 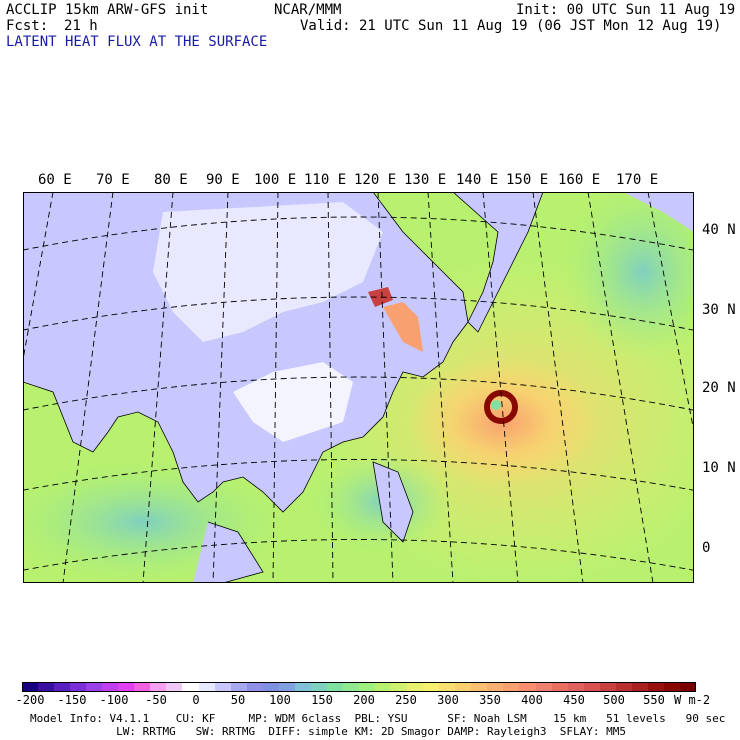 What do you see at coordinates (406, 700) in the screenshot?
I see `colorbar-tick: 250` at bounding box center [406, 700].